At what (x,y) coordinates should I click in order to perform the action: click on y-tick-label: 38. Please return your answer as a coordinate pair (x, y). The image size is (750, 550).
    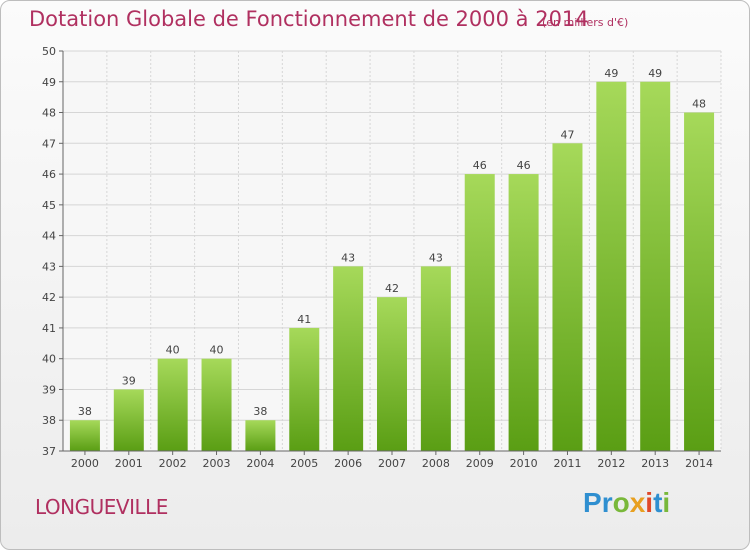
    Looking at the image, I should click on (49, 420).